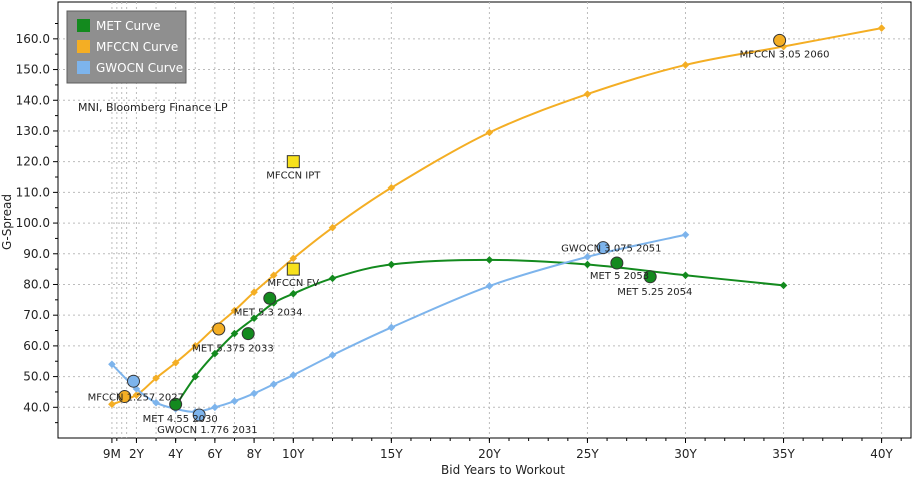 This screenshot has height=477, width=913. What do you see at coordinates (503, 470) in the screenshot?
I see `x-axis-title: Bid Years to Workout` at bounding box center [503, 470].